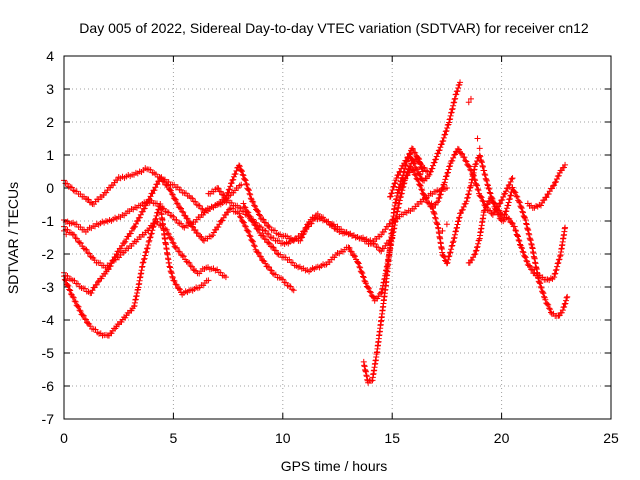  I want to click on x-tick-label: 20, so click(502, 438).